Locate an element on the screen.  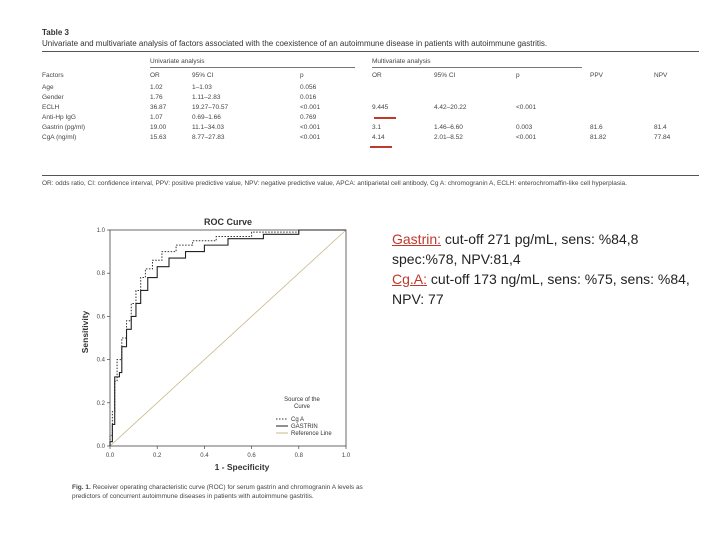
header-ci-uni: 95% CI is located at coordinates (203, 75).